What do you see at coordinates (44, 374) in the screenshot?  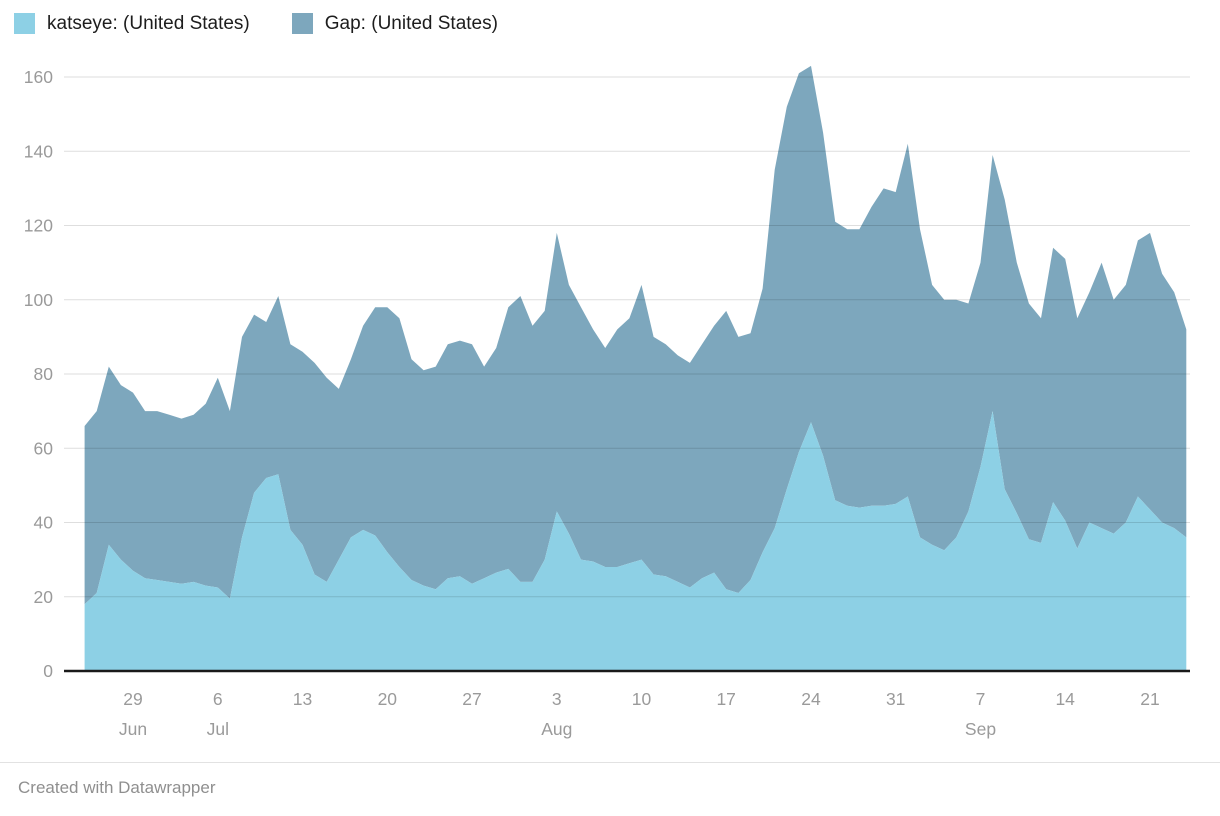 I see `y-tick-label-80: 80` at bounding box center [44, 374].